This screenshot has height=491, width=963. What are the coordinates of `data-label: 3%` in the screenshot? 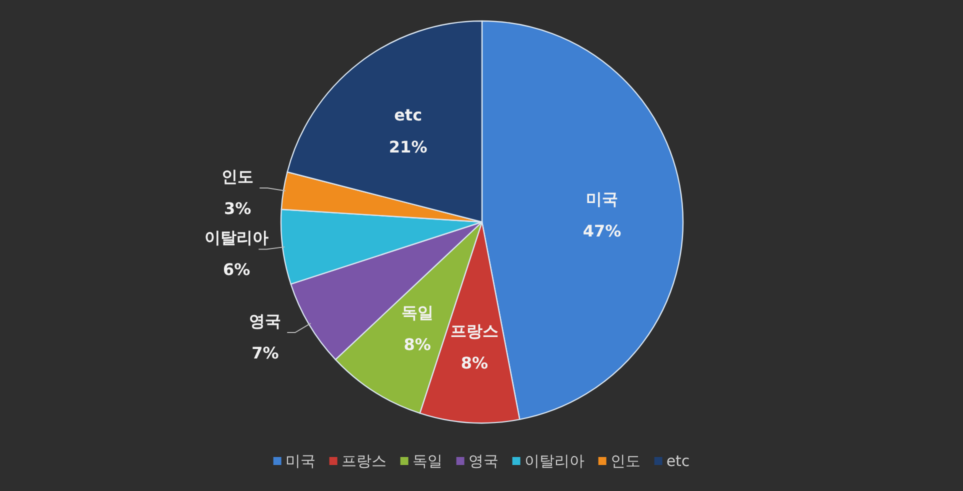 It's located at (238, 208).